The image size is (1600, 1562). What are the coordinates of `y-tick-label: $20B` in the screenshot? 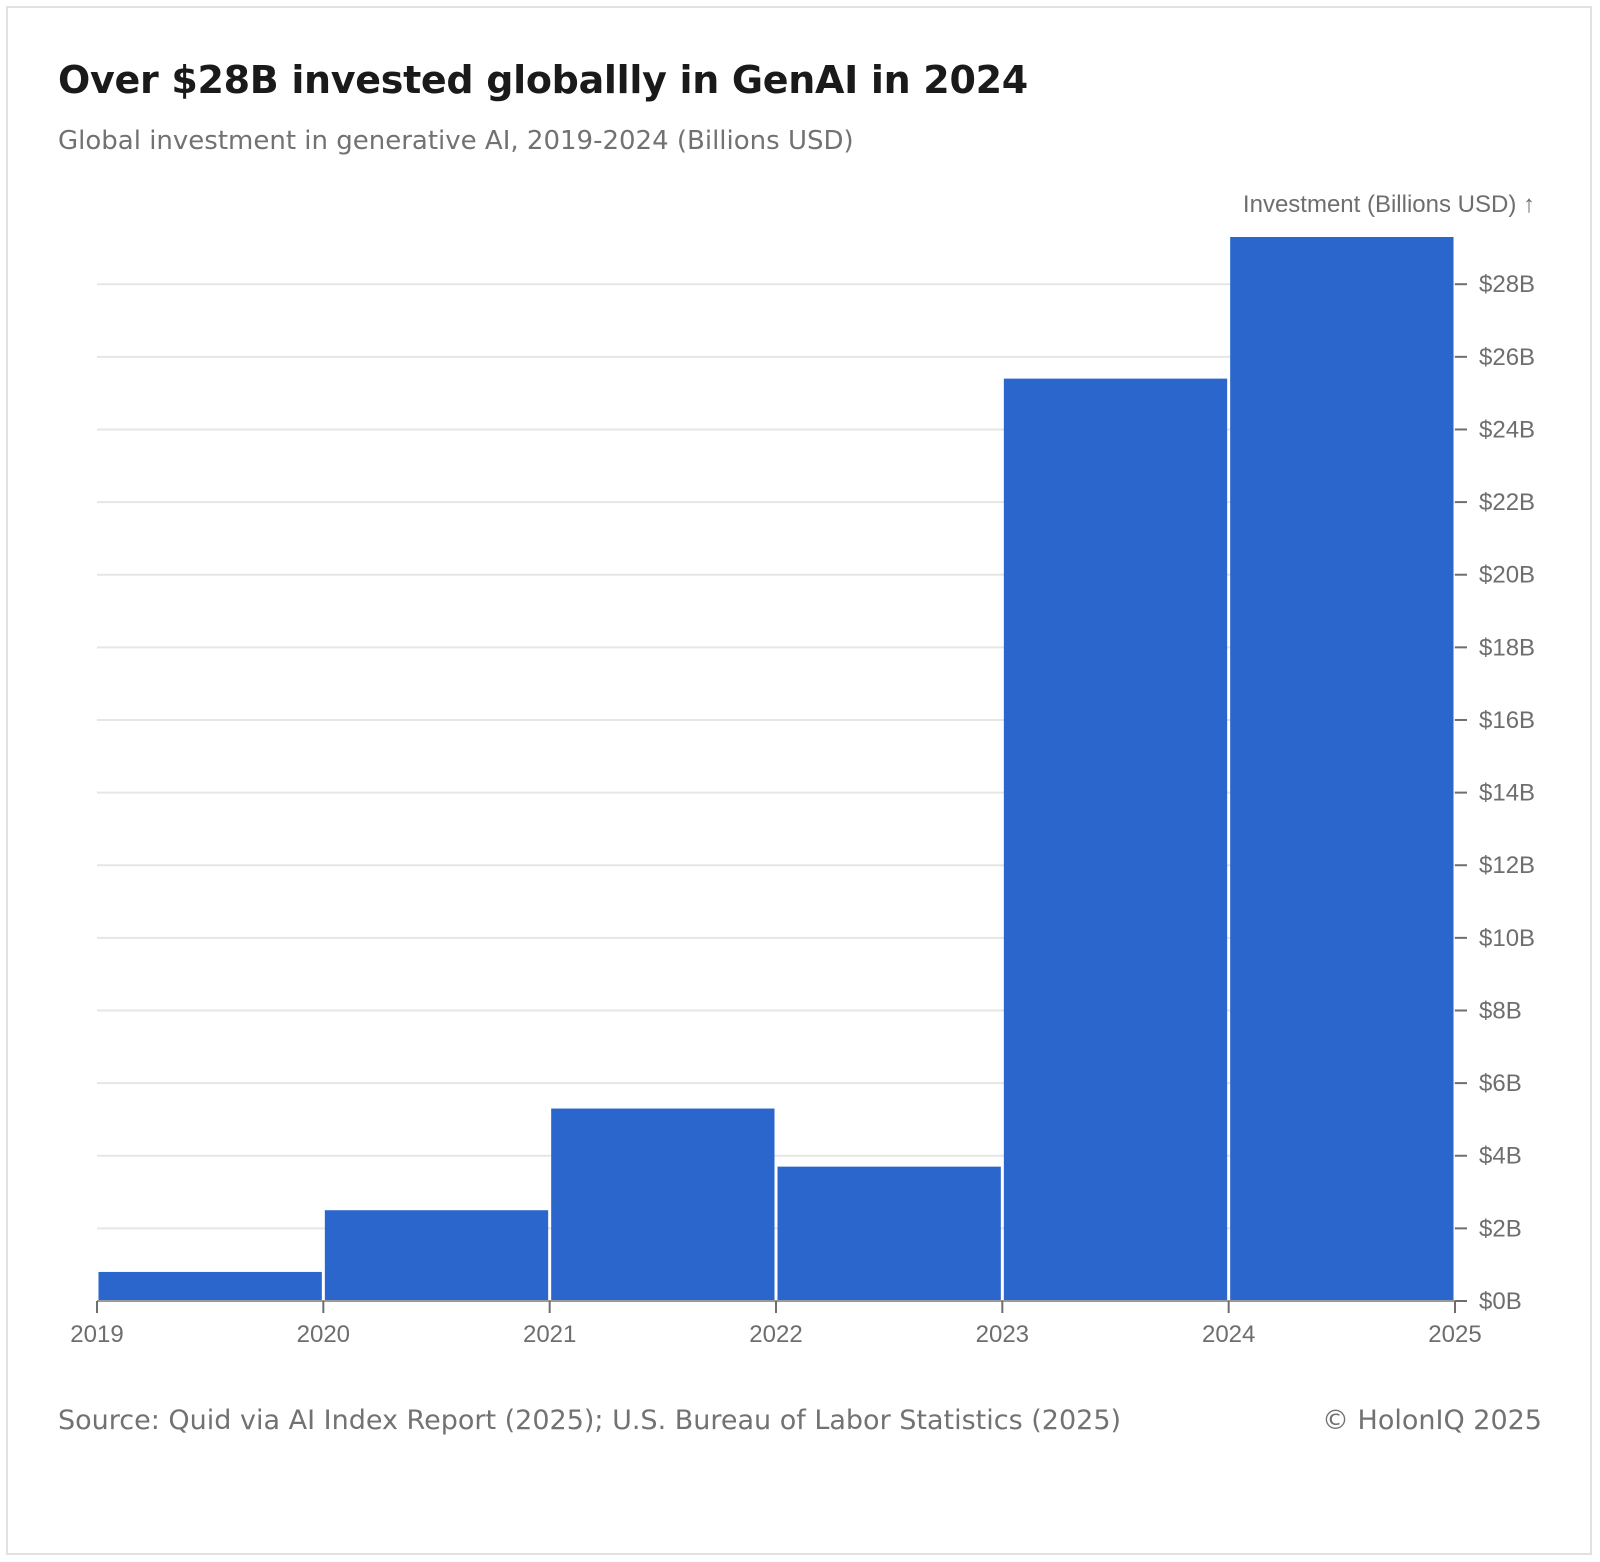 It's located at (1507, 575).